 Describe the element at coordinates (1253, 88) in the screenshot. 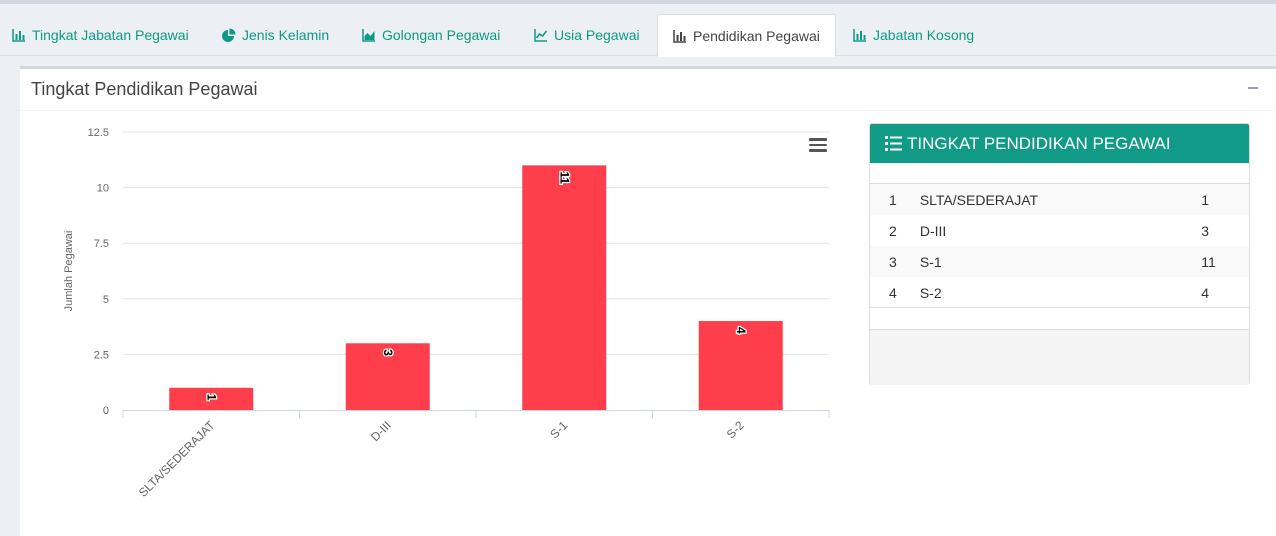

I see `collapse-button` at that location.